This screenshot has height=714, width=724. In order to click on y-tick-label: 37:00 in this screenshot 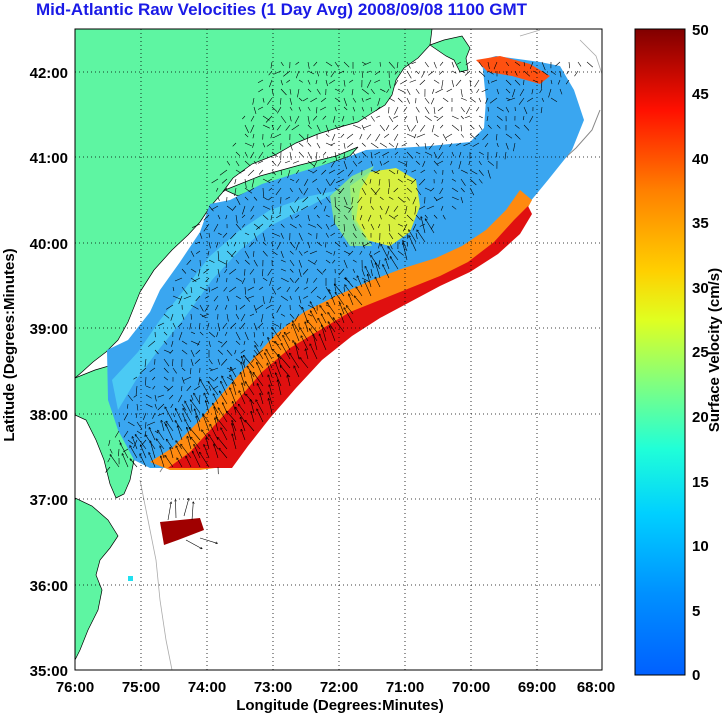, I will do `click(49, 500)`.